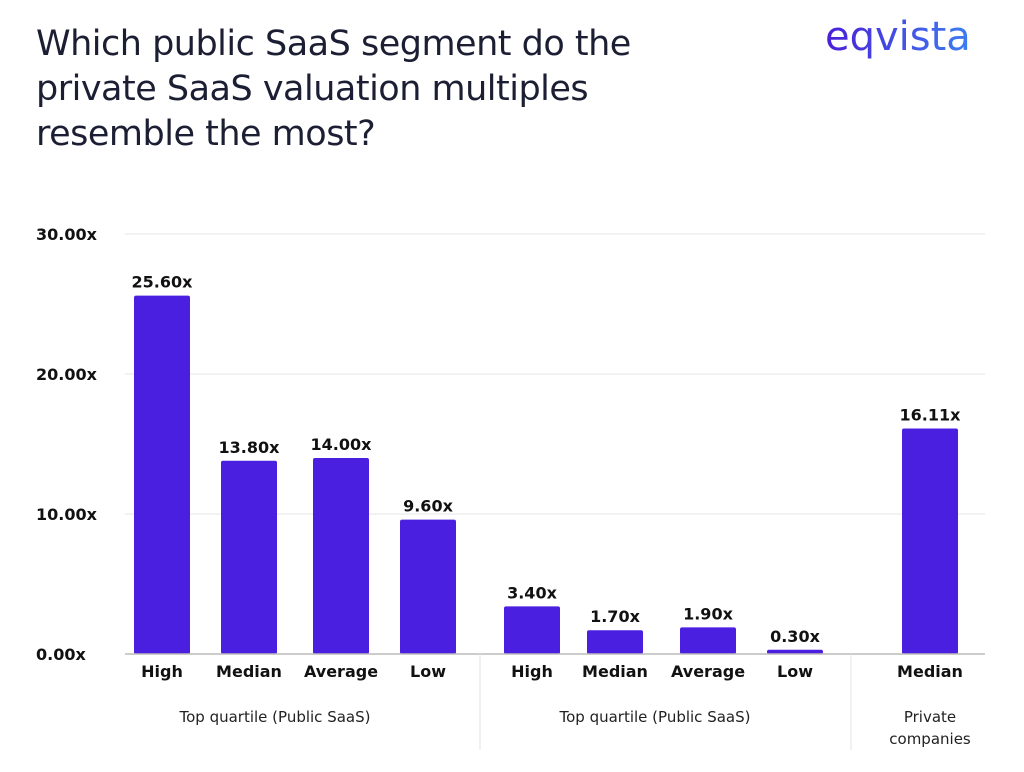 The image size is (1024, 772). I want to click on group-label: Private companies, so click(930, 728).